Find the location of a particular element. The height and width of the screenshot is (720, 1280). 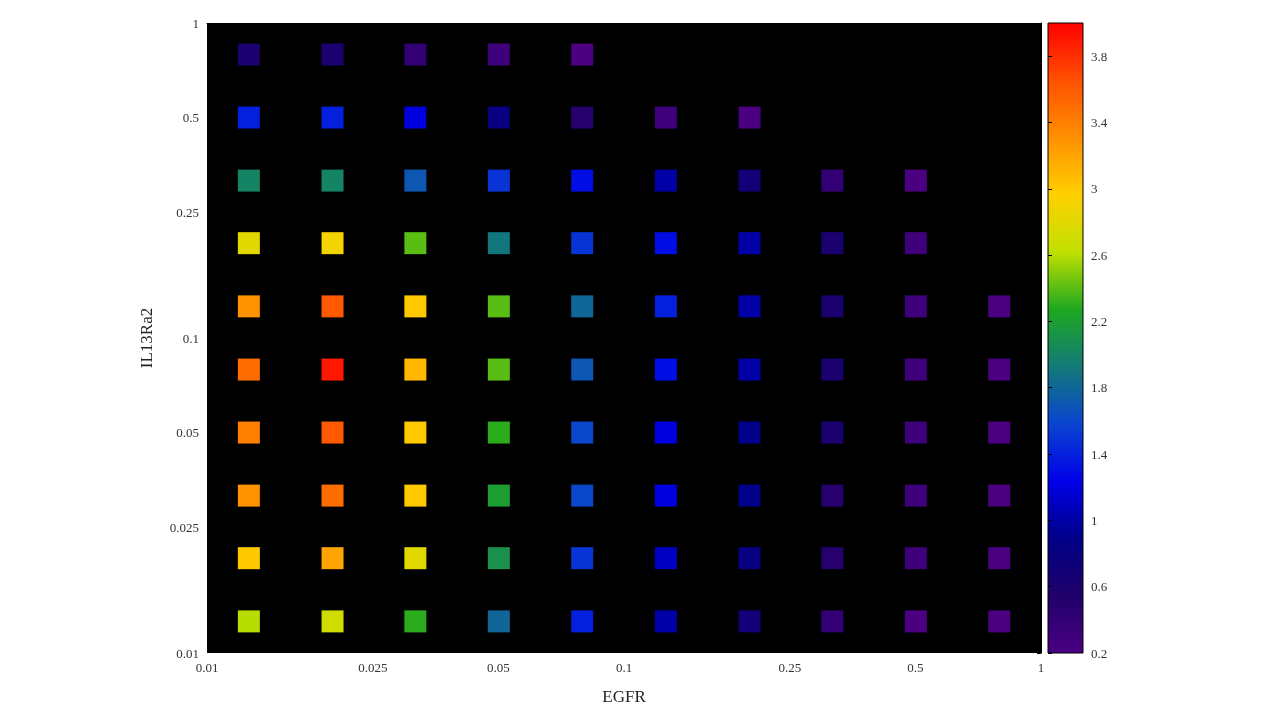

x-tick-label: 0.05 is located at coordinates (498, 667).